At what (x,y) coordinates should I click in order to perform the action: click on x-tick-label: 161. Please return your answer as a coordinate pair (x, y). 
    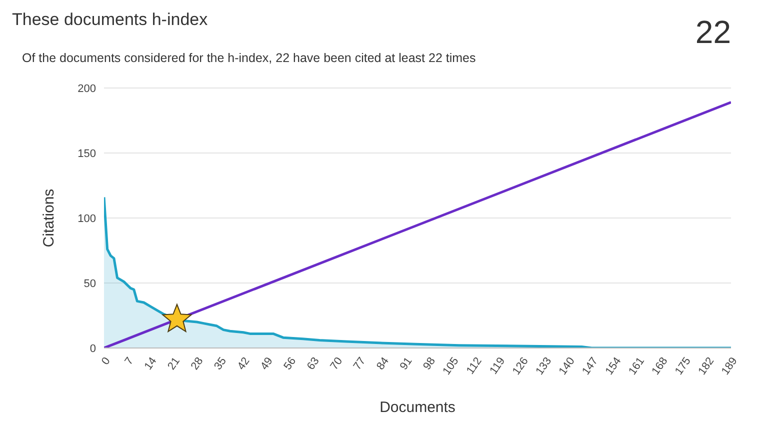
    Looking at the image, I should click on (636, 366).